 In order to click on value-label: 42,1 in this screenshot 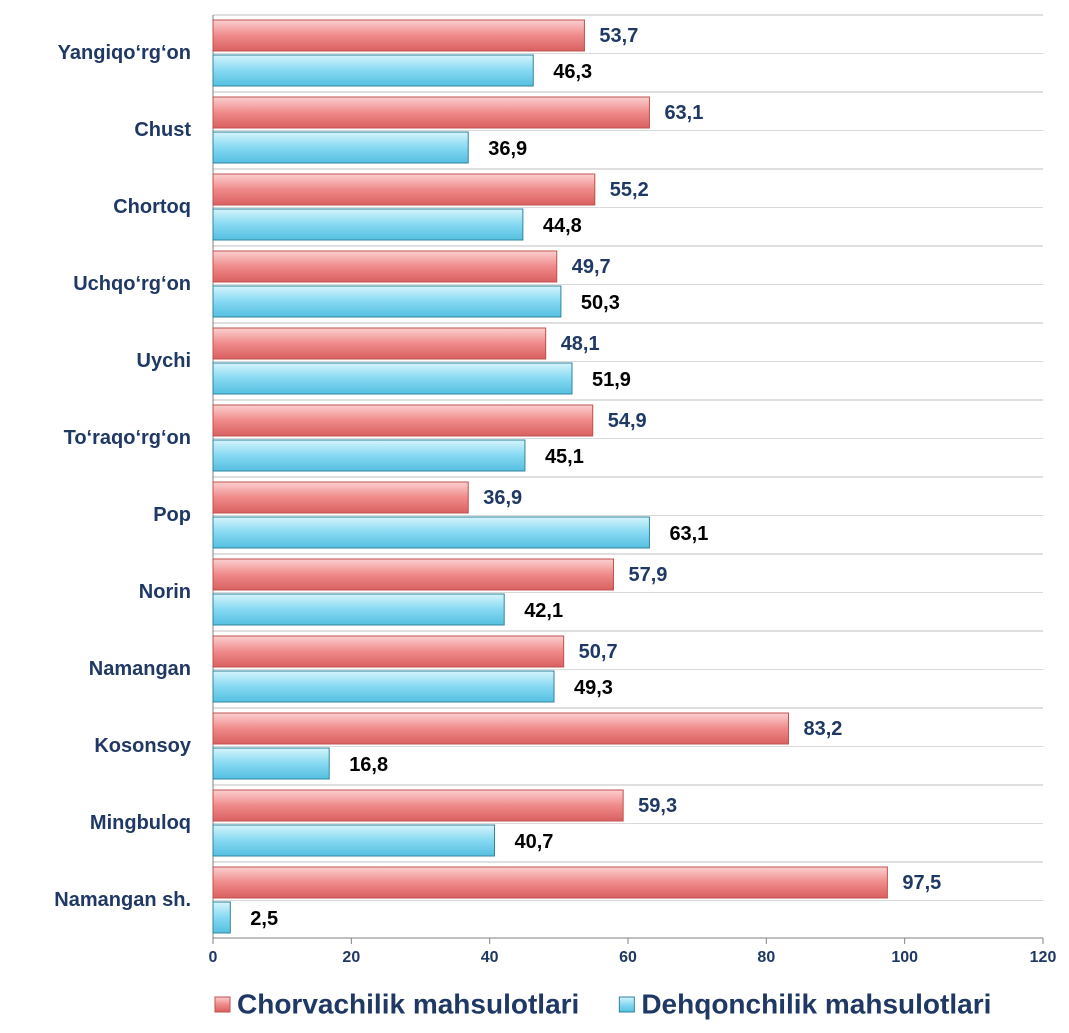, I will do `click(543, 611)`.